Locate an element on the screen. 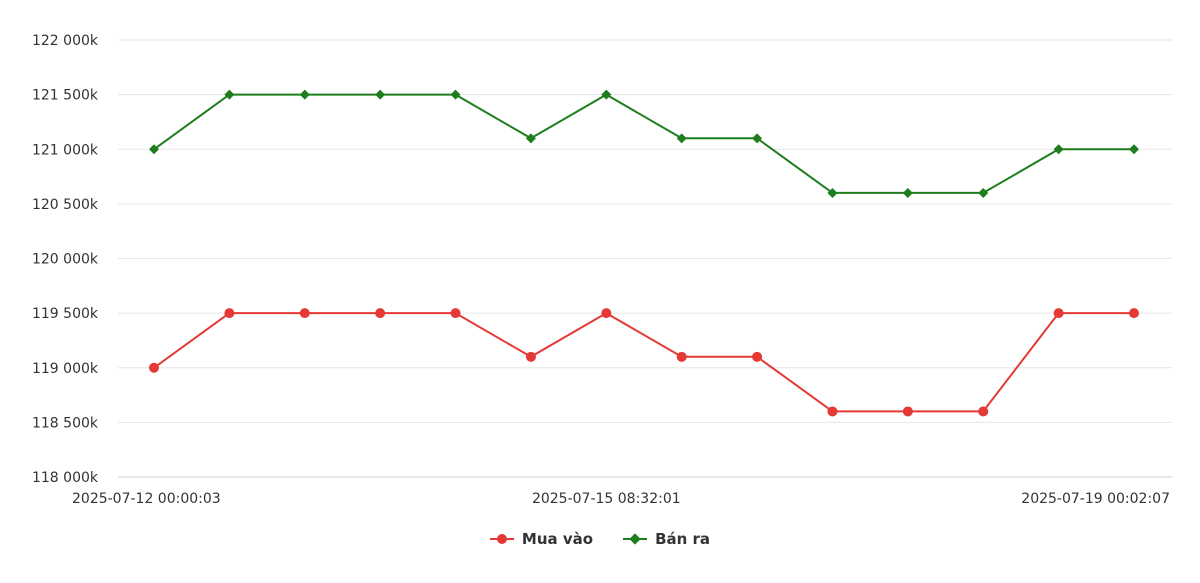 Image resolution: width=1200 pixels, height=583 pixels. legend-item-ban-ra: Bán ra is located at coordinates (666, 539).